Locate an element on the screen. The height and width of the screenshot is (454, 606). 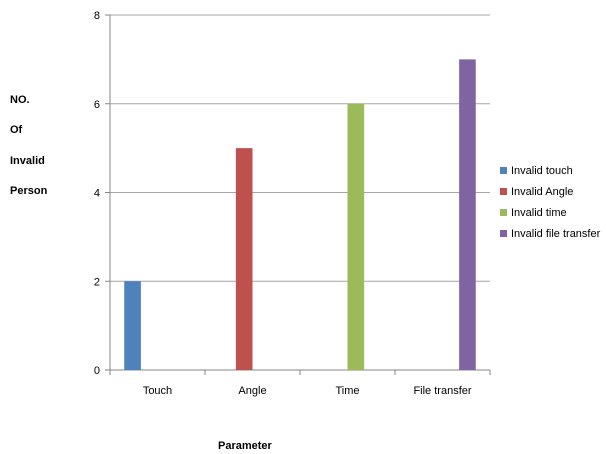
bar-invalid-time is located at coordinates (356, 236).